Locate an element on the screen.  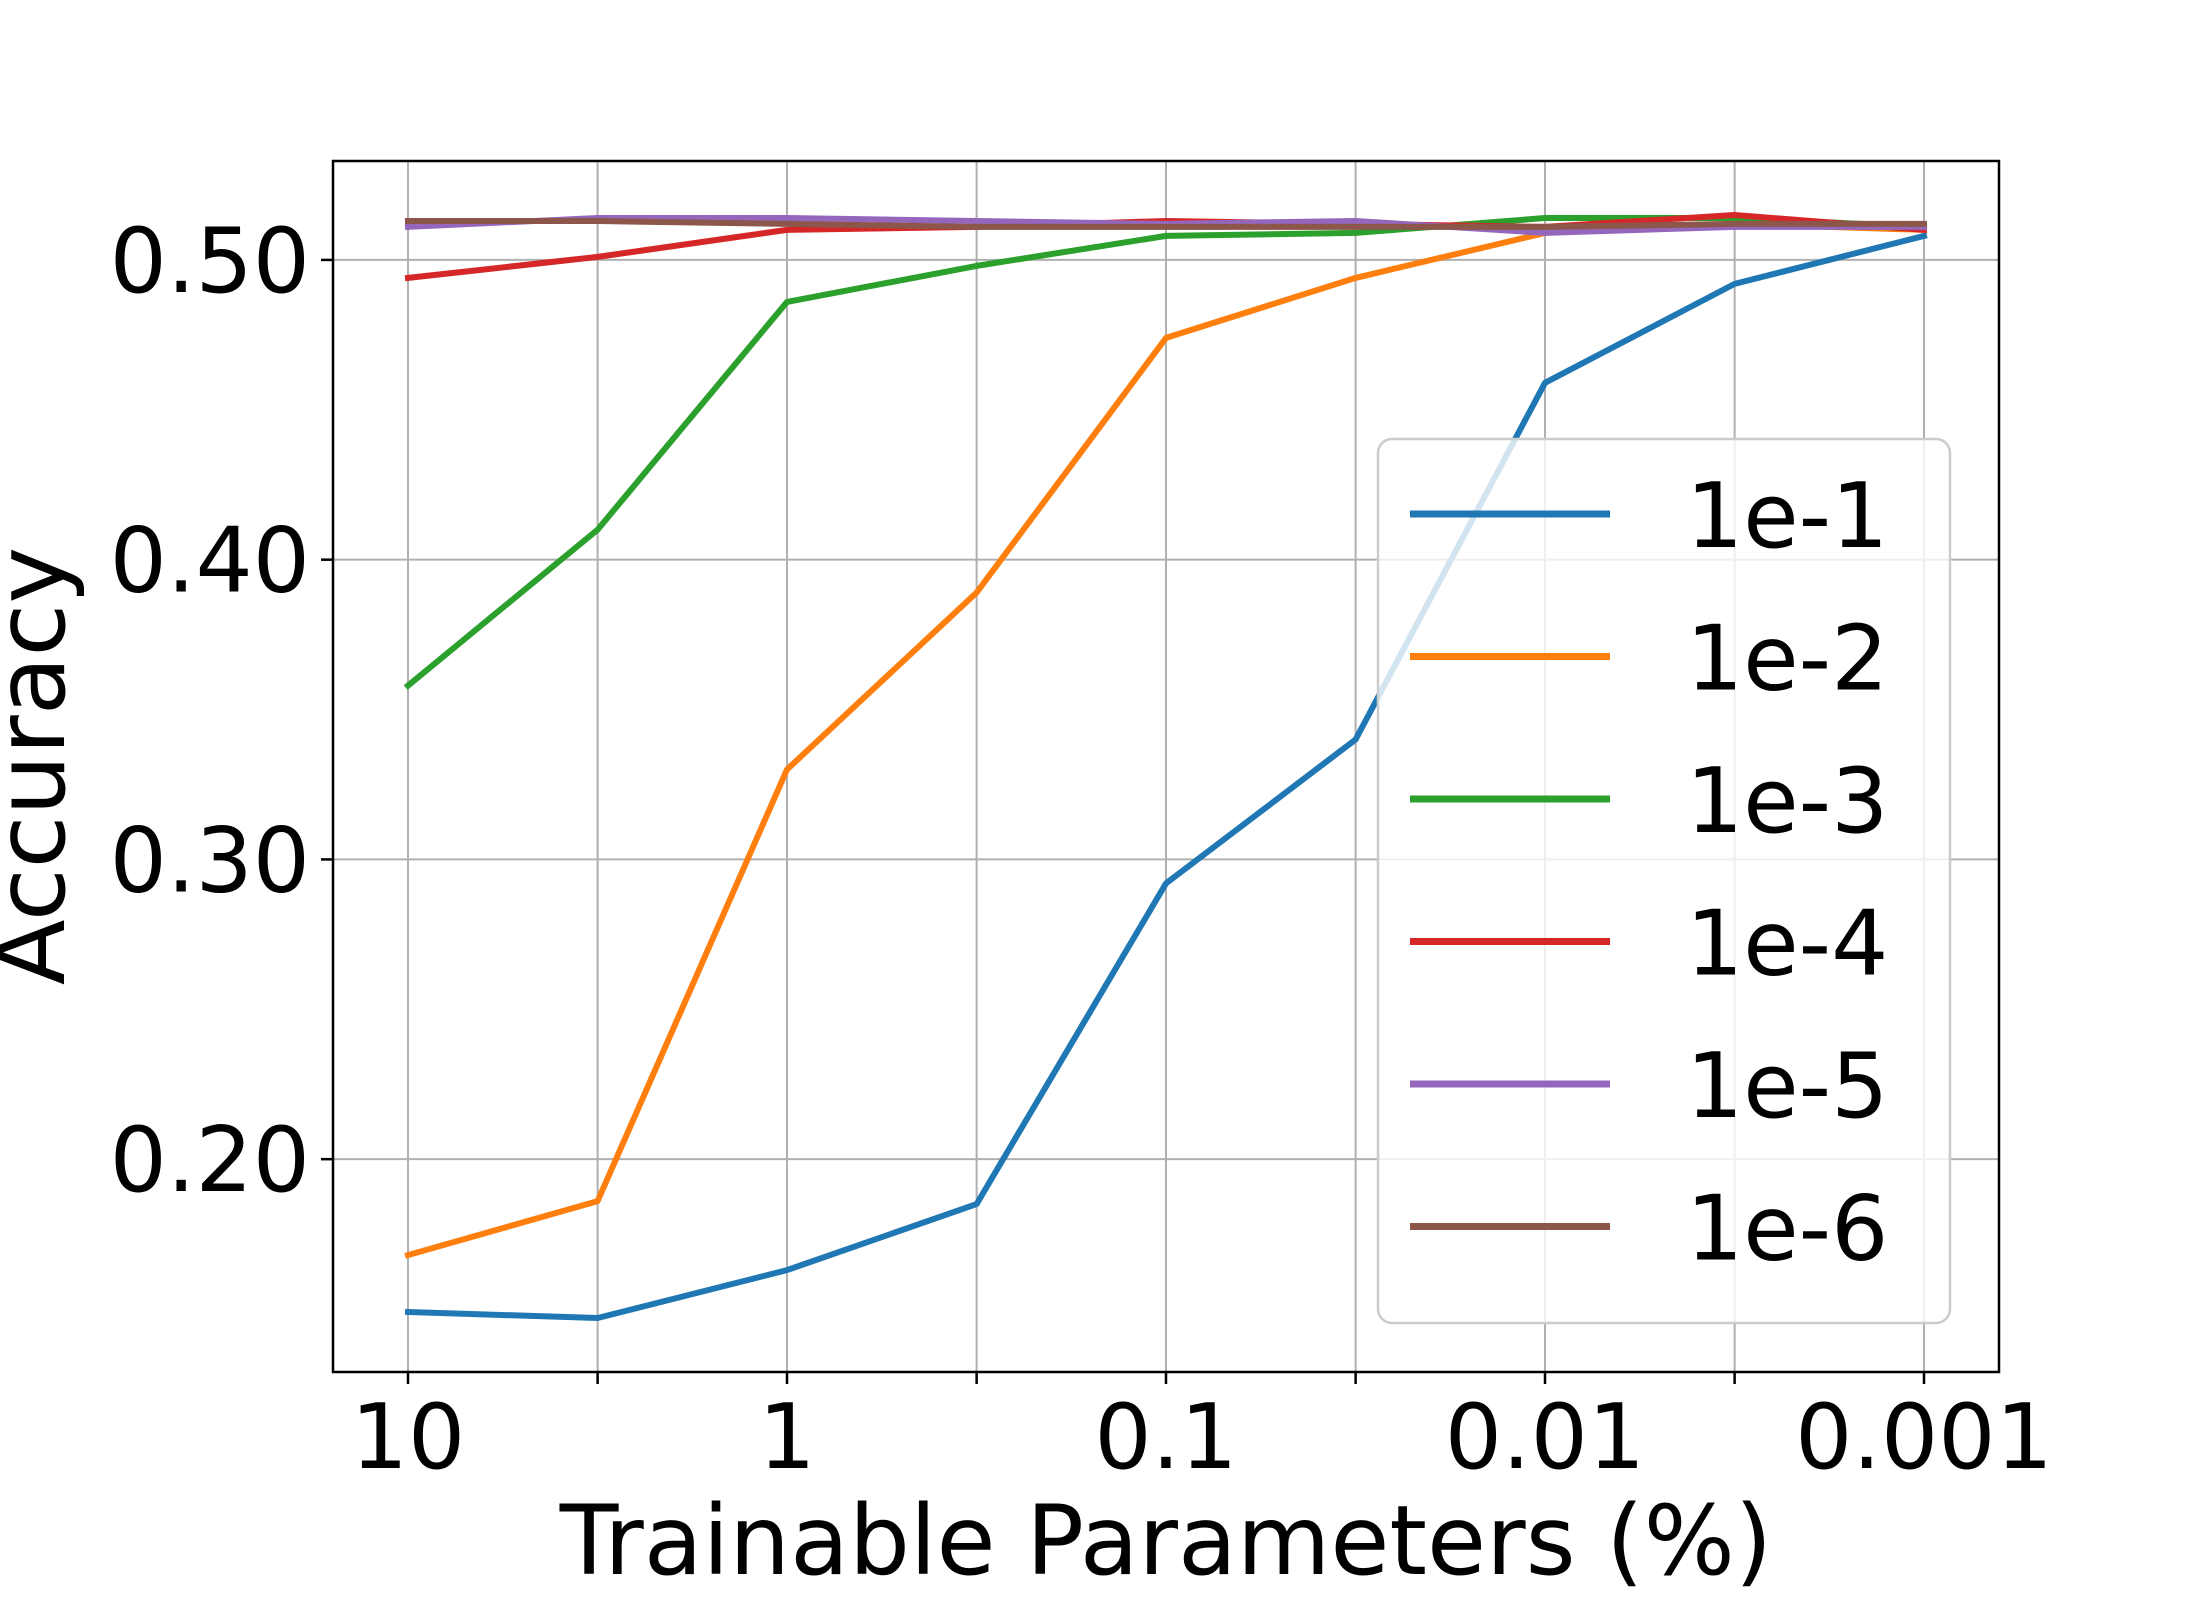
legend-label: 1e-1 is located at coordinates (1787, 516).